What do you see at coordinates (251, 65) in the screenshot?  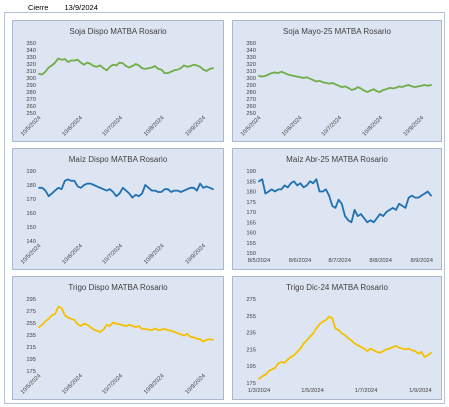 I see `y-tick-label: 320` at bounding box center [251, 65].